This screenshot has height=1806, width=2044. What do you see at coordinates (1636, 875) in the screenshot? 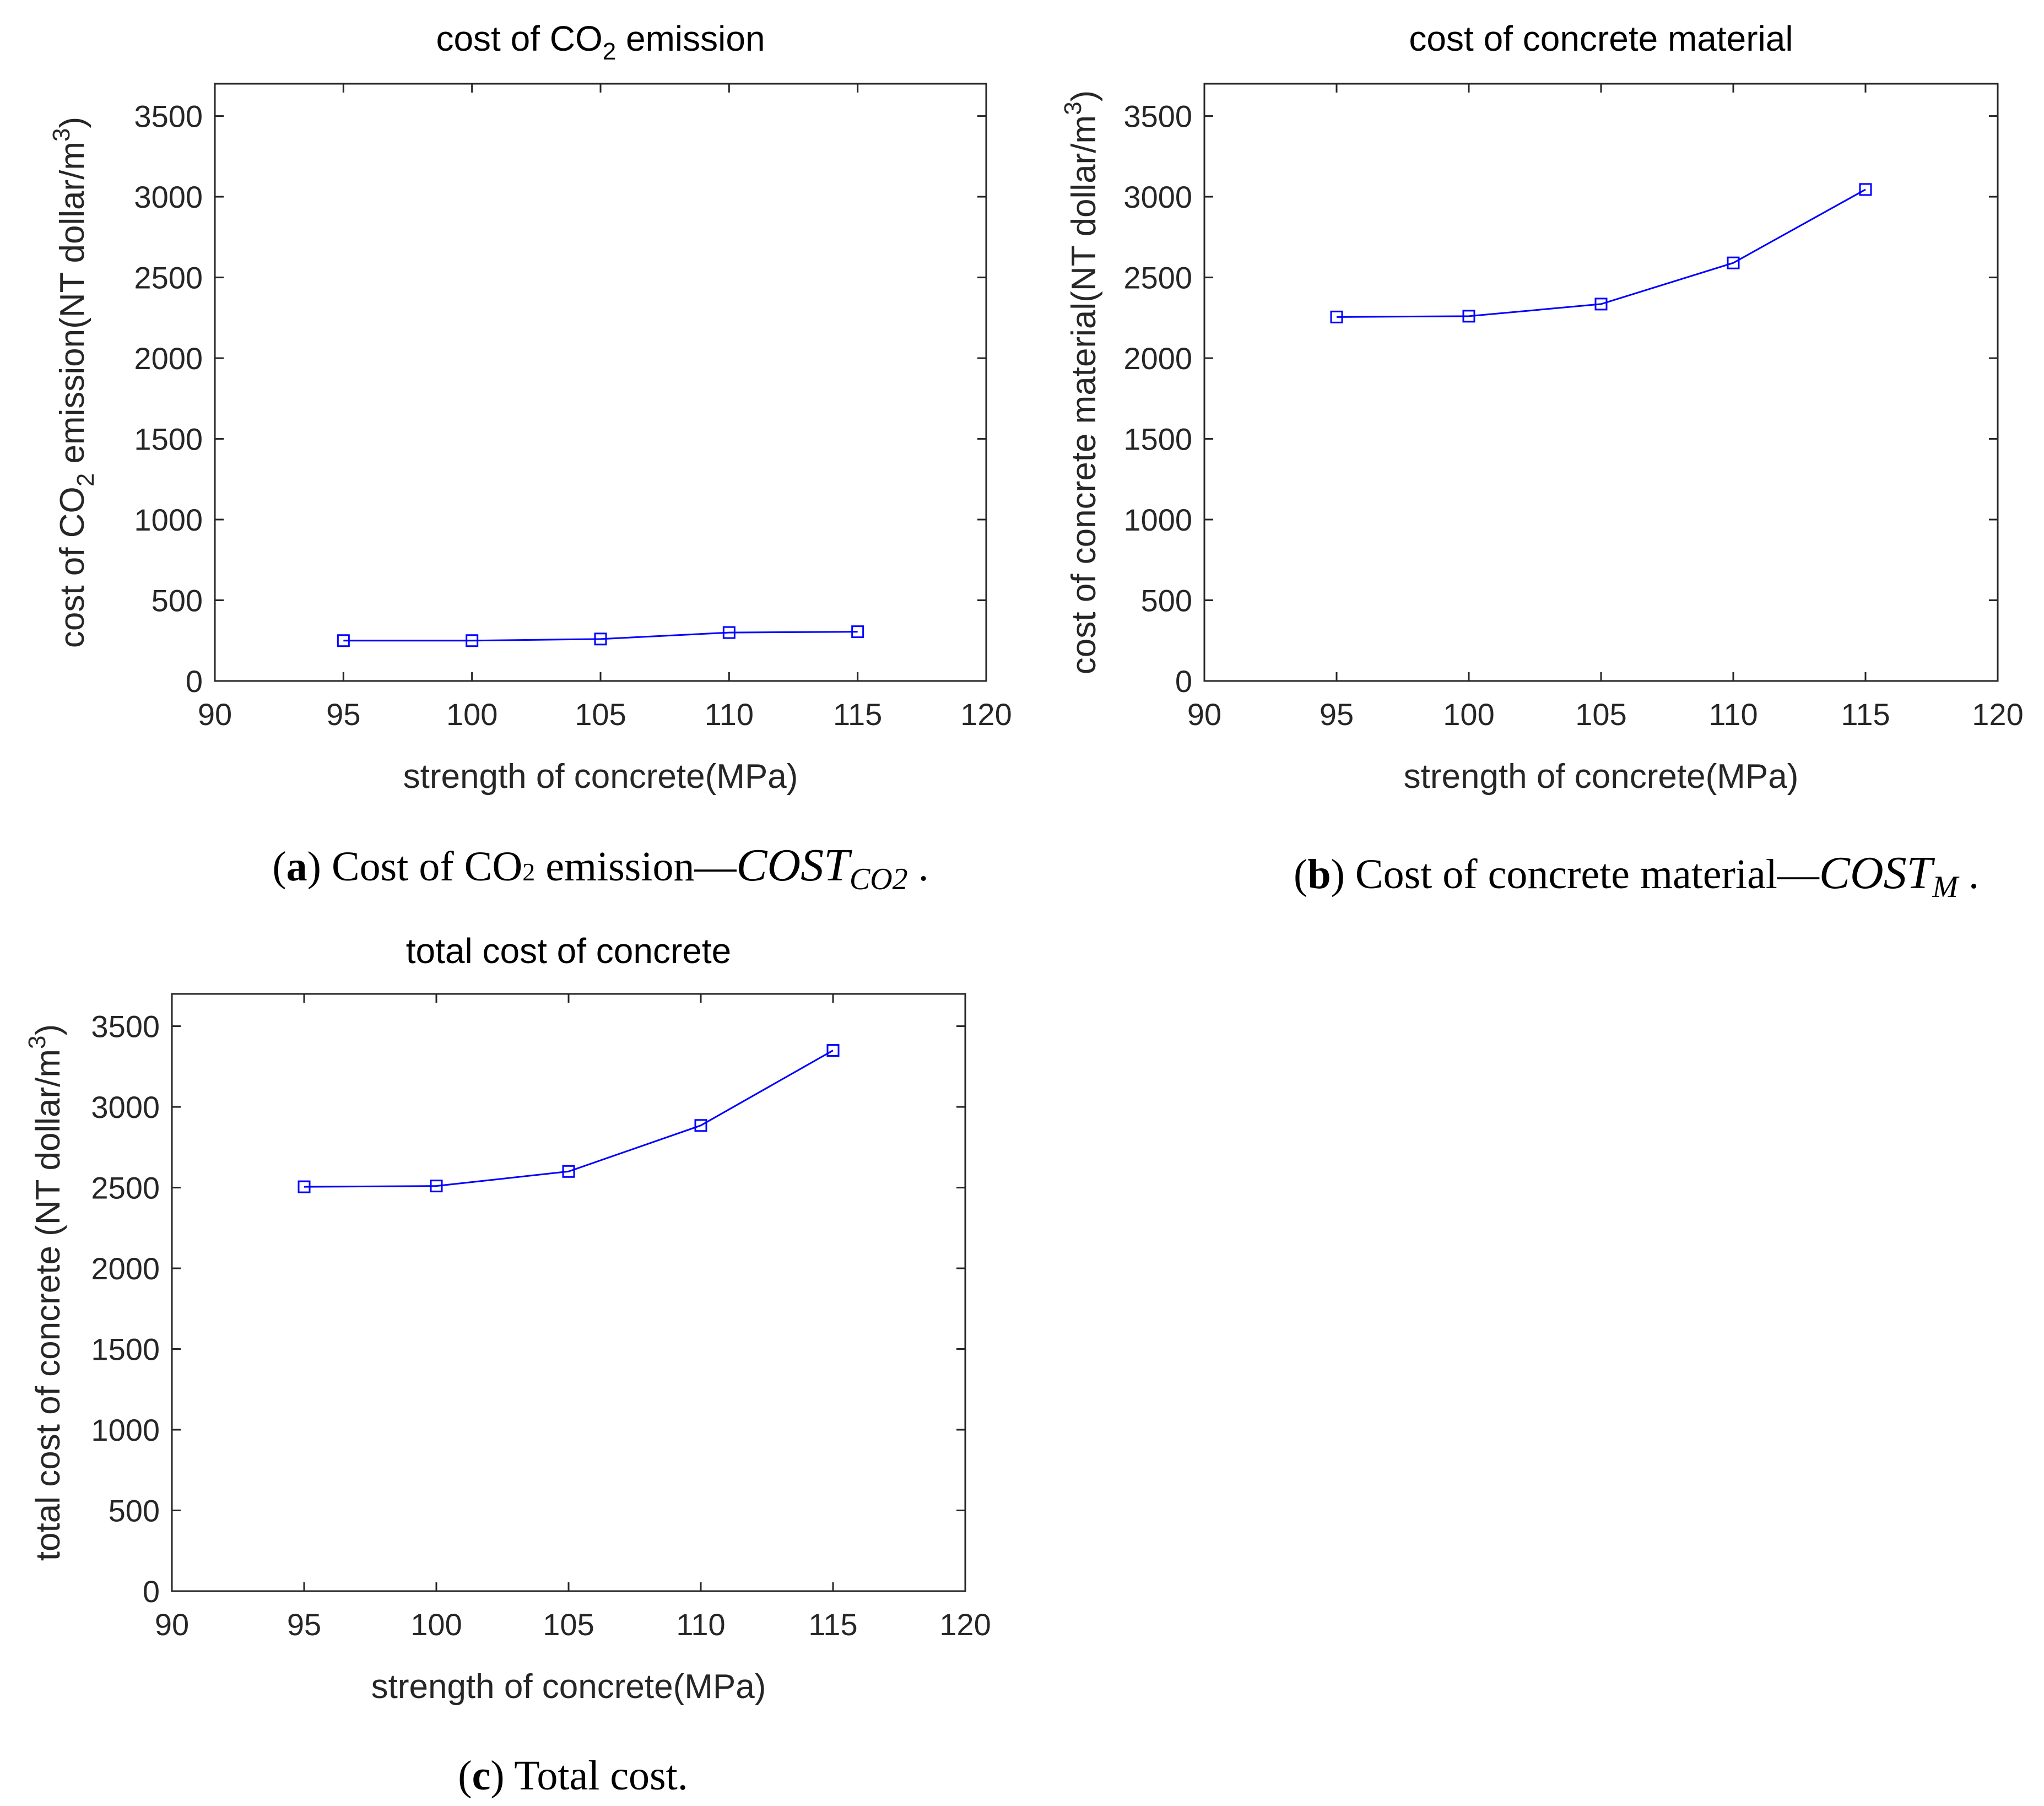
I see `figure-caption: (b) Cost of concrete material—COSTM .` at bounding box center [1636, 875].